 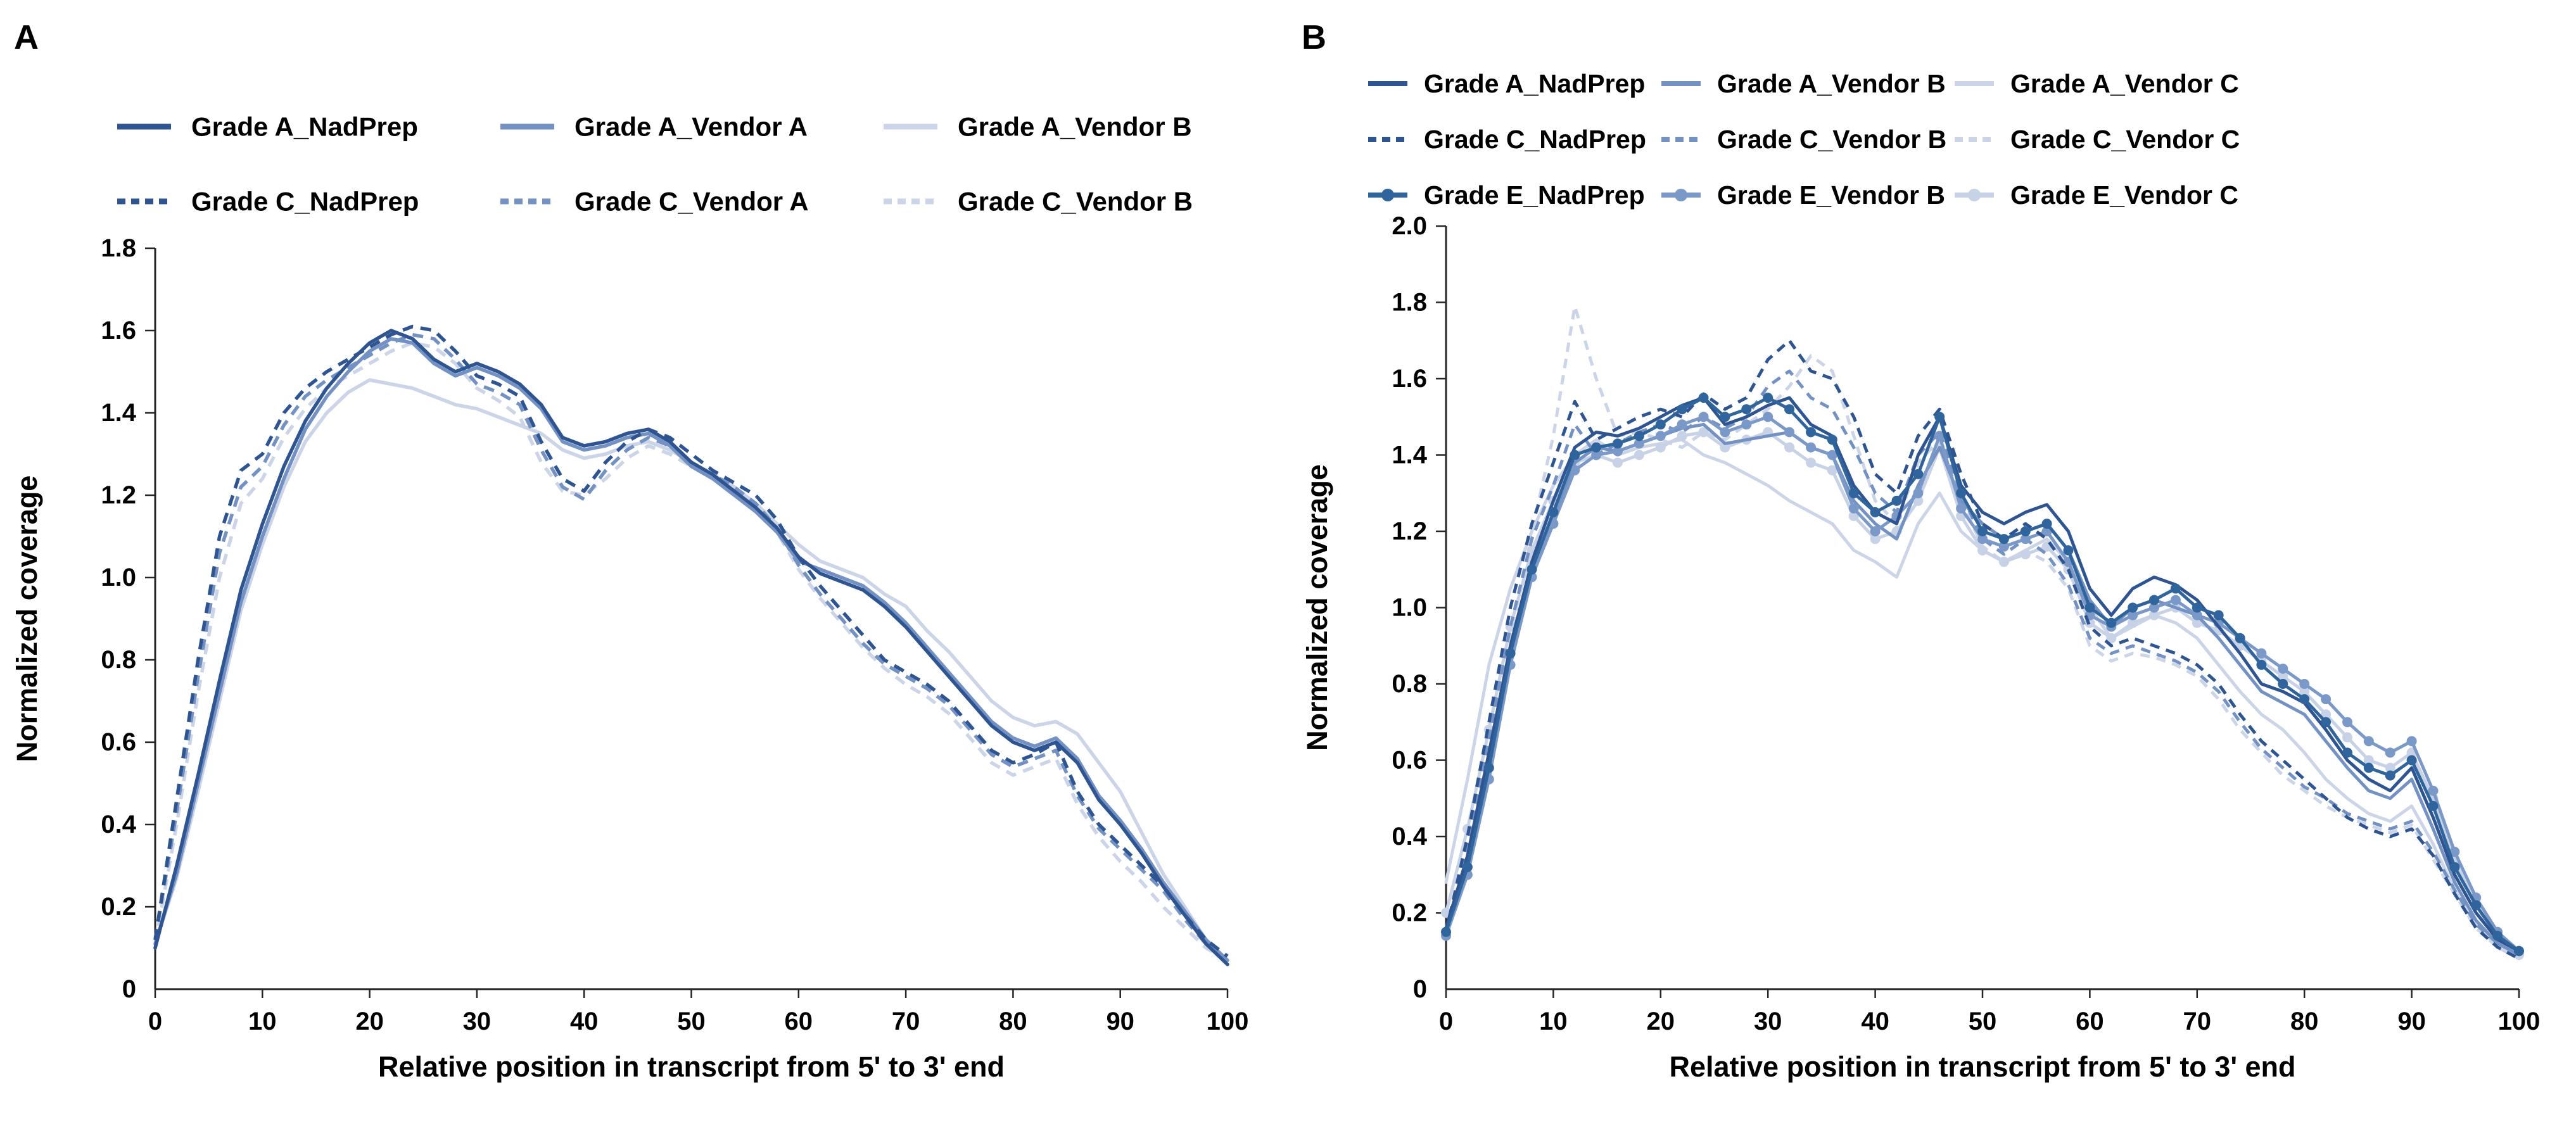 I want to click on legend-label: Grade E_Vendor C, so click(x=2124, y=195).